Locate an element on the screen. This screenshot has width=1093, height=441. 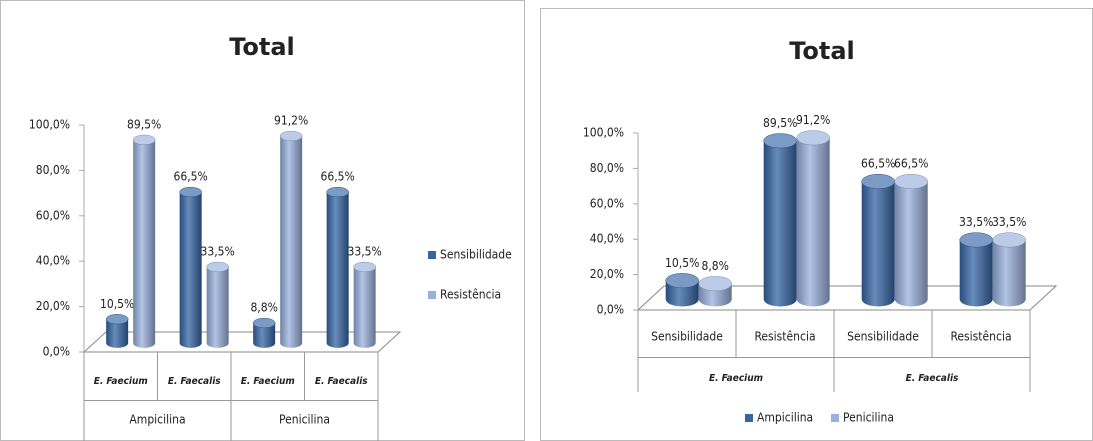
legend-label: Penicilina is located at coordinates (868, 418).